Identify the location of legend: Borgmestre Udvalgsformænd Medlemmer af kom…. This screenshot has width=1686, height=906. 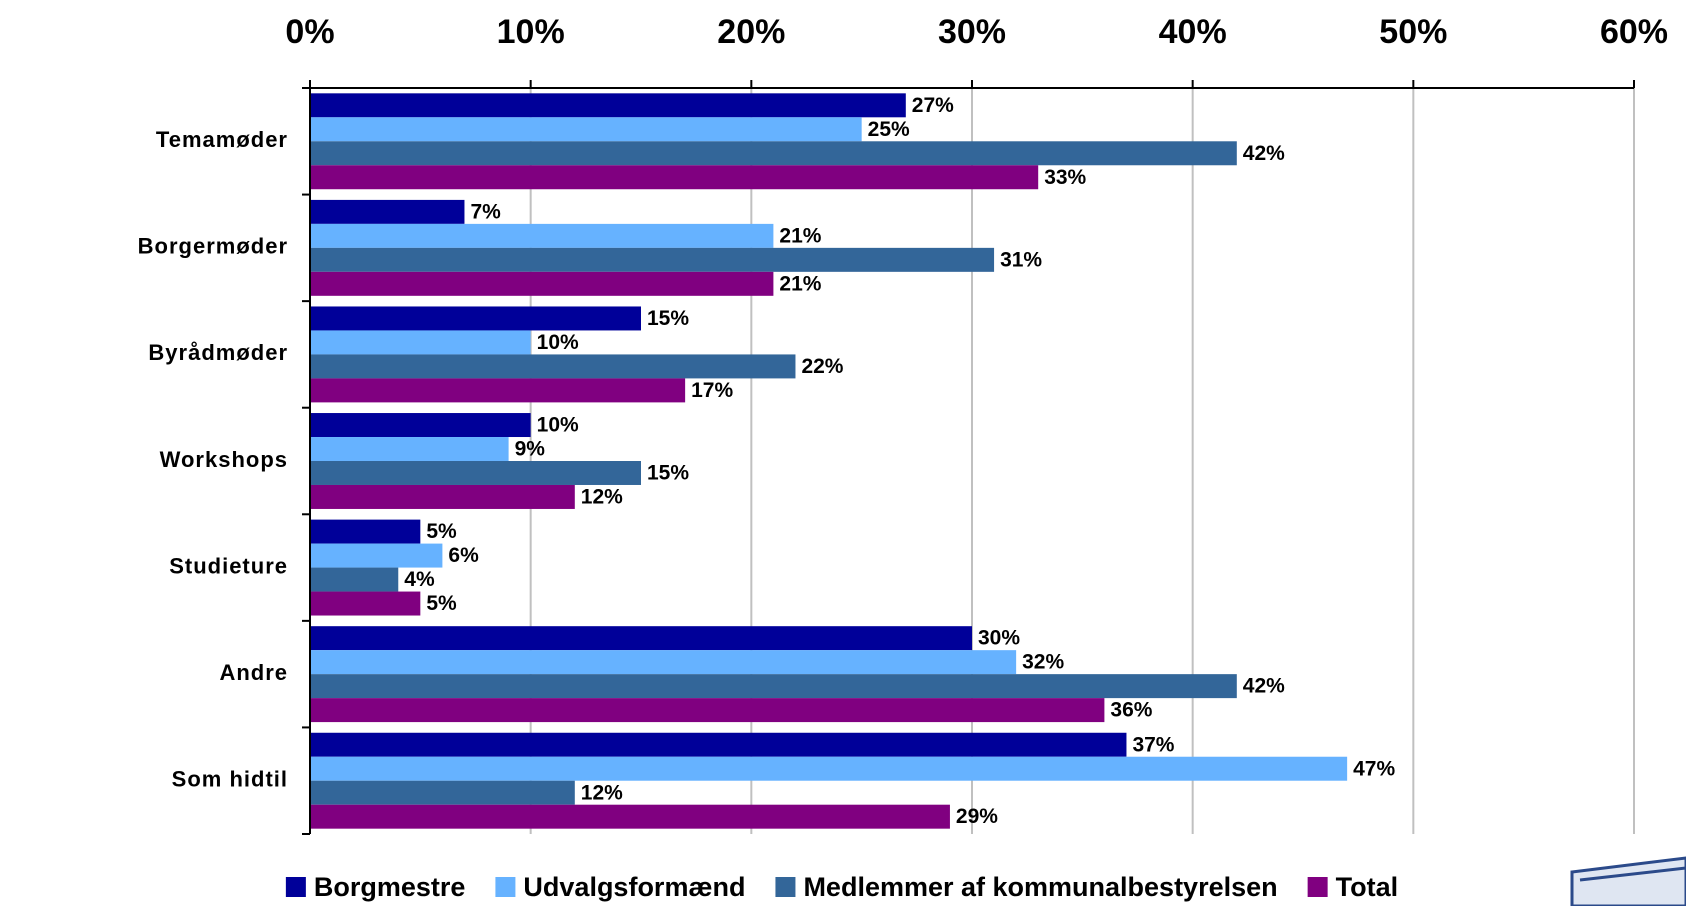
(842, 887).